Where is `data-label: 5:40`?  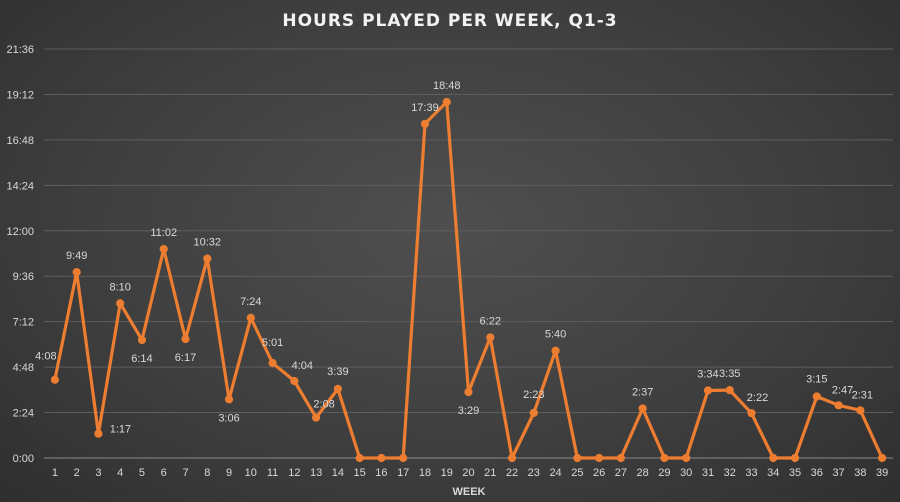 data-label: 5:40 is located at coordinates (555, 335).